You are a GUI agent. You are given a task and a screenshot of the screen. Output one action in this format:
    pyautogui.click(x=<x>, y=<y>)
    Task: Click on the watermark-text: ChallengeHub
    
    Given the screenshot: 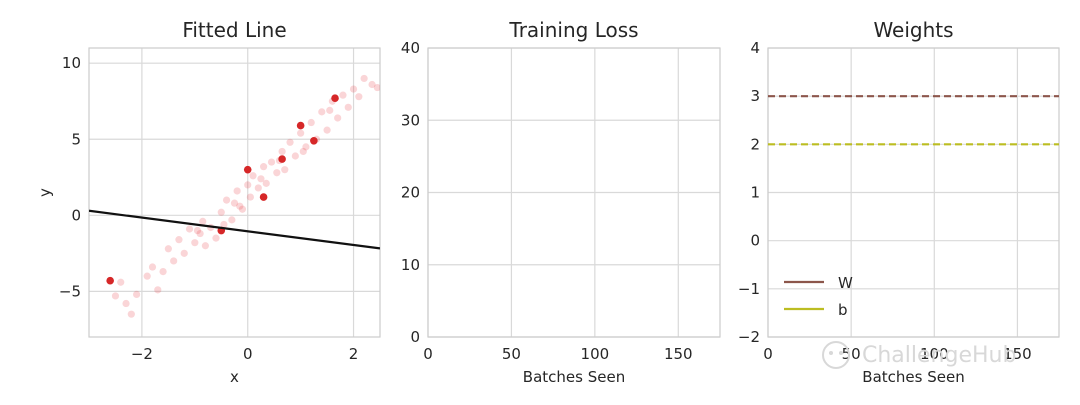 What is the action you would take?
    pyautogui.click(x=939, y=355)
    